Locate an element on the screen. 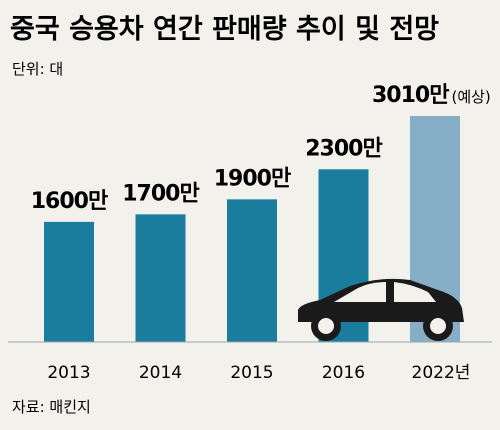  data-label-2: 1900만 is located at coordinates (252, 178).